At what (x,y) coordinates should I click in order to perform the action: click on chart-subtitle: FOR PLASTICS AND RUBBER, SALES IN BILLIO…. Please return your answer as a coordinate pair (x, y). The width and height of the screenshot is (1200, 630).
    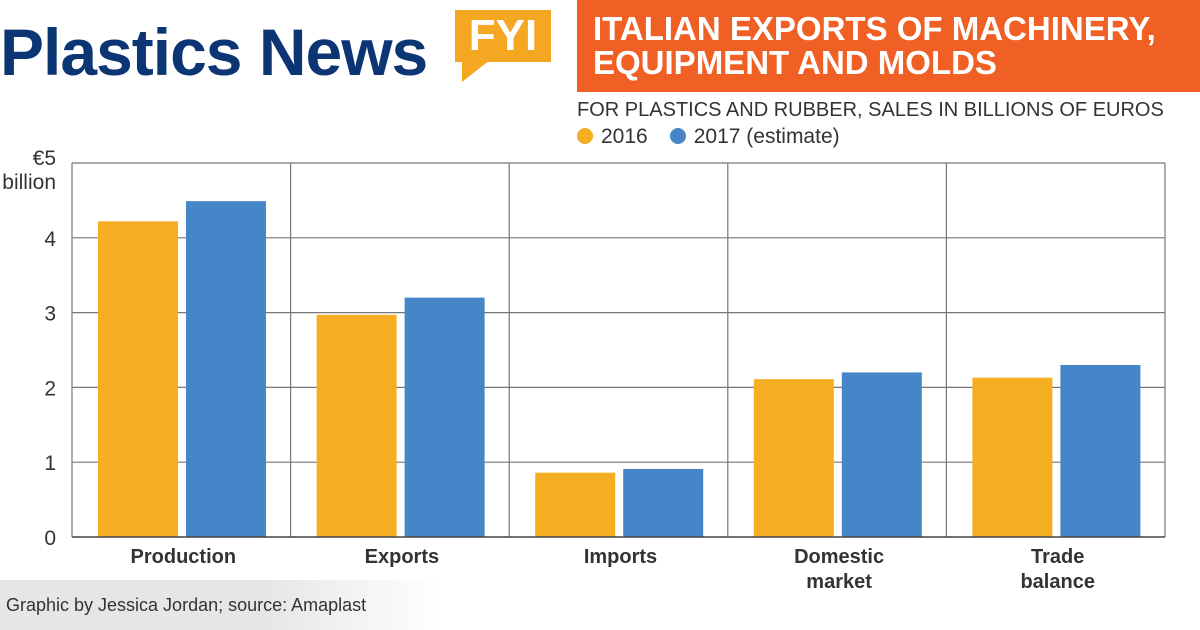
    Looking at the image, I should click on (870, 110).